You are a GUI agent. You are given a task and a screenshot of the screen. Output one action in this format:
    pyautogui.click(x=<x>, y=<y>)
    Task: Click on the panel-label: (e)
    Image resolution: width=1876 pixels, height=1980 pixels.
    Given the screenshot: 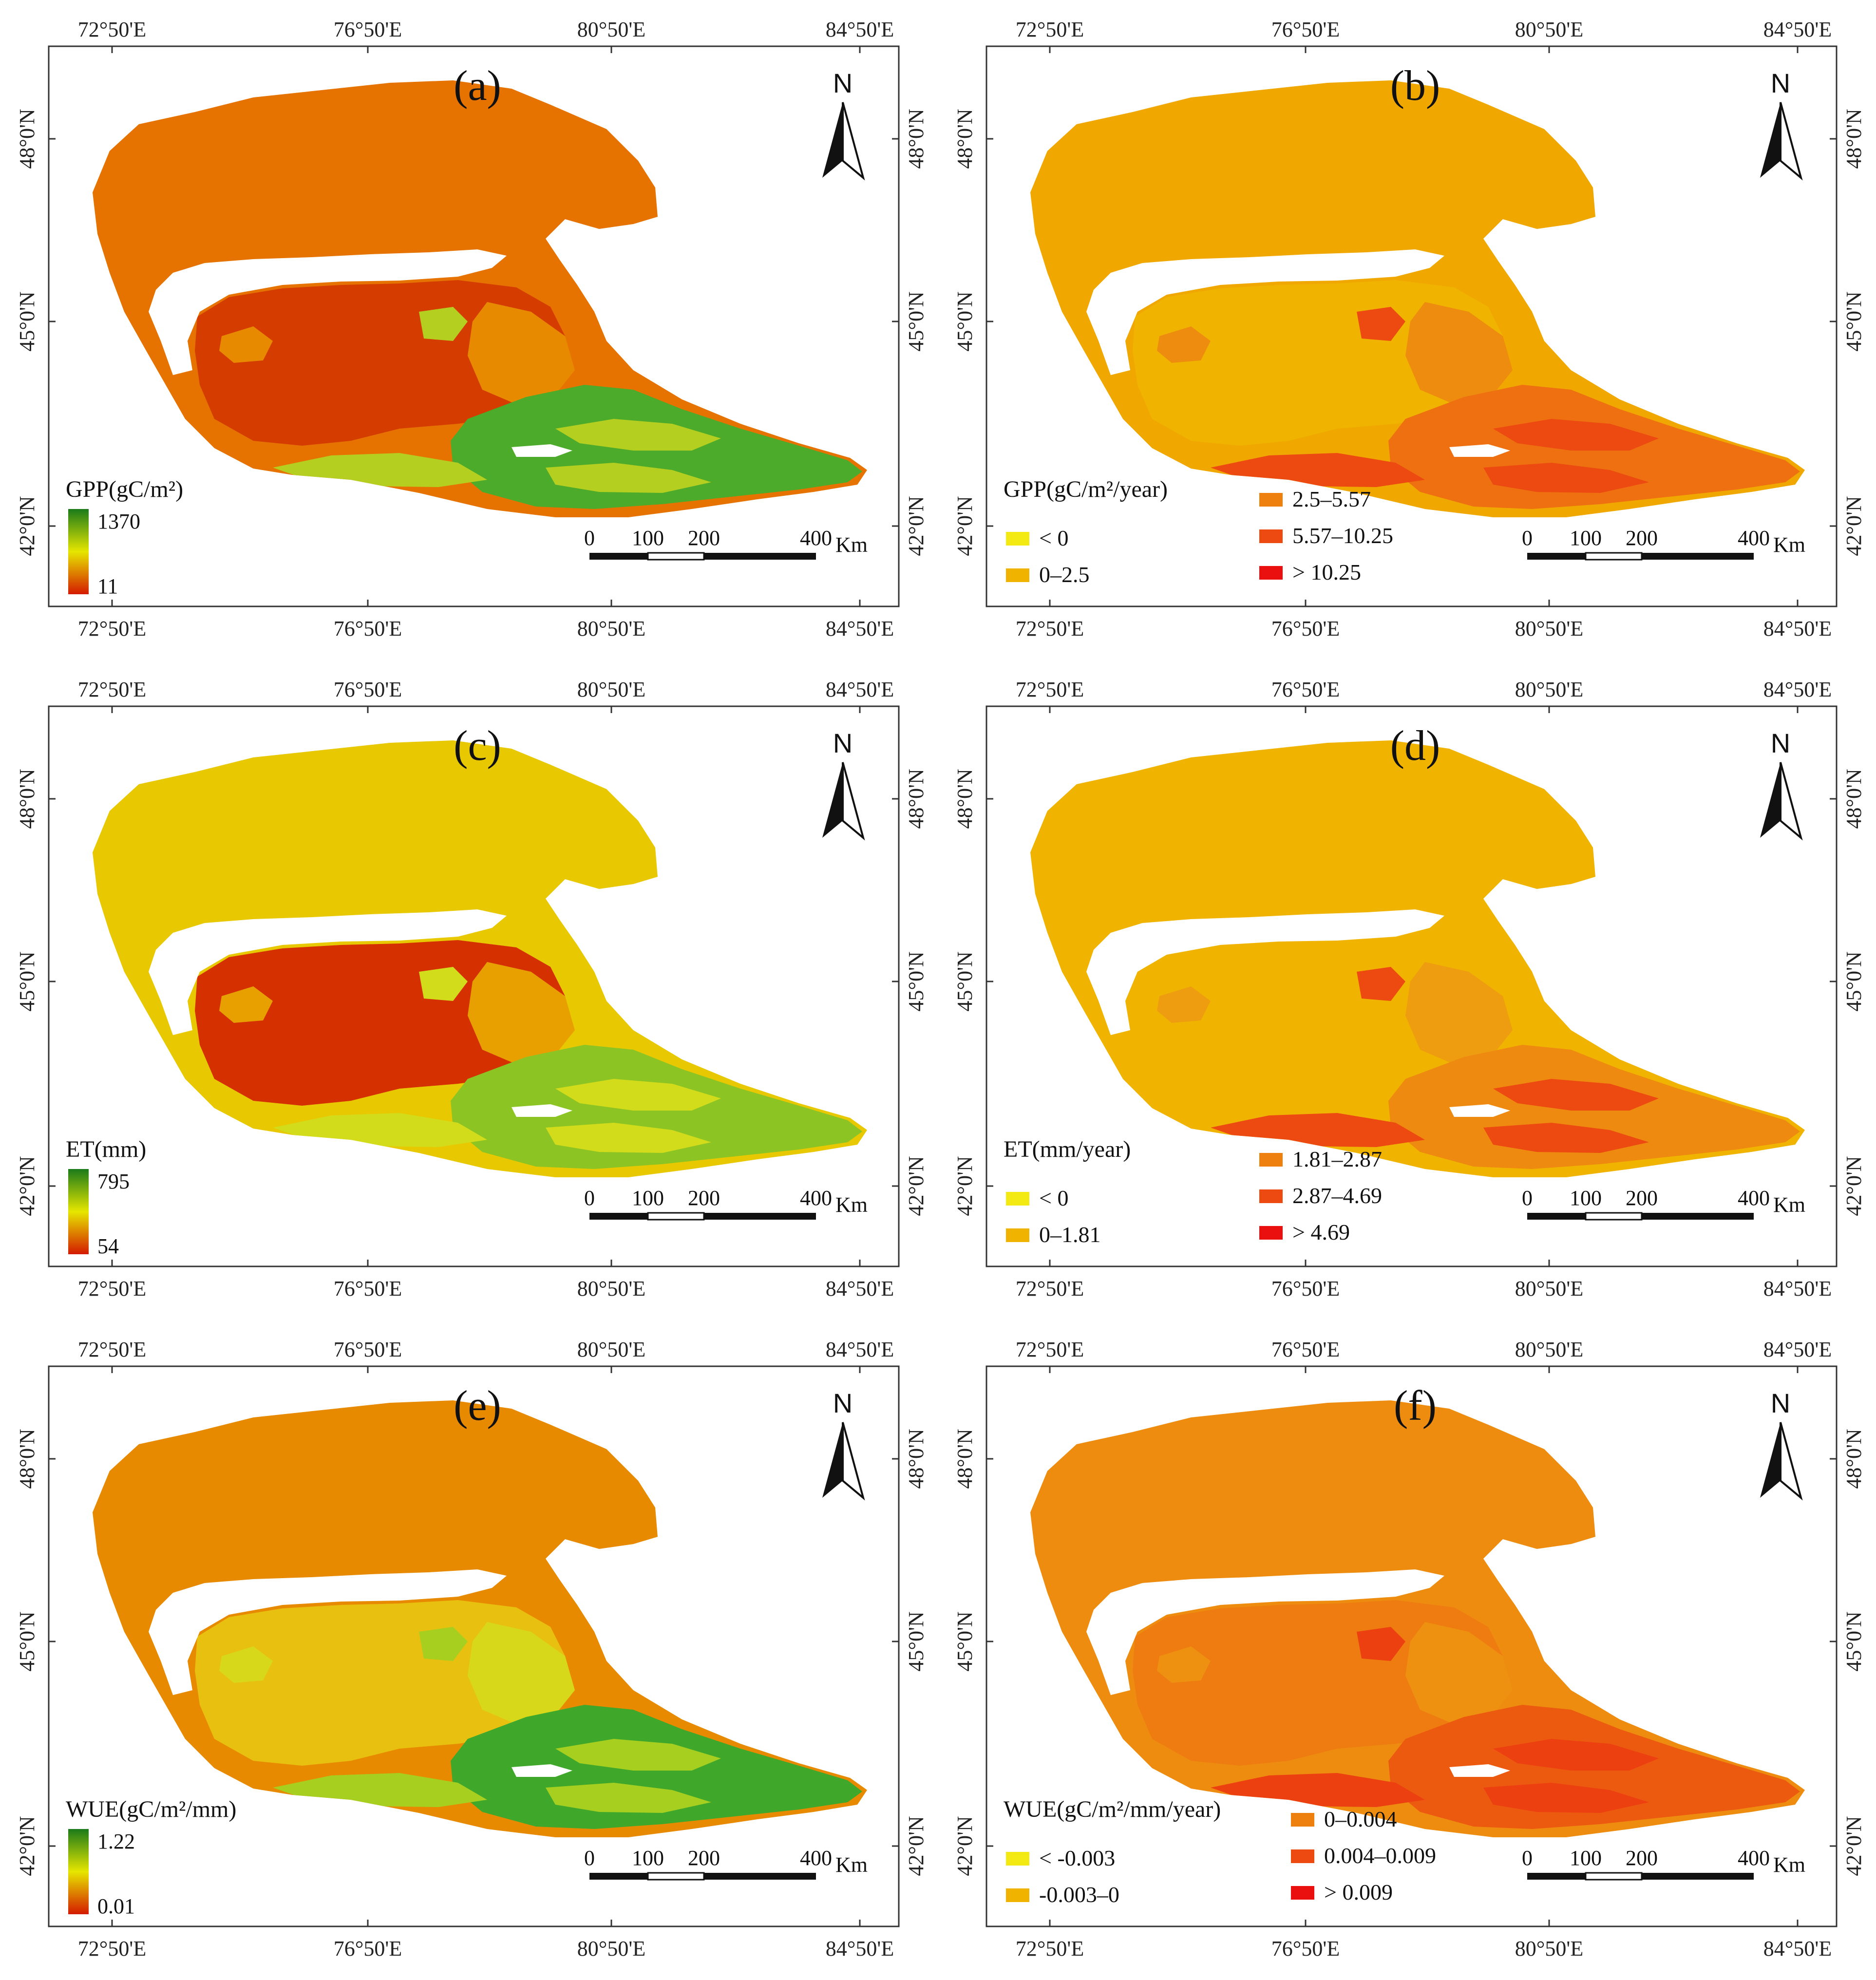 What is the action you would take?
    pyautogui.click(x=477, y=1406)
    